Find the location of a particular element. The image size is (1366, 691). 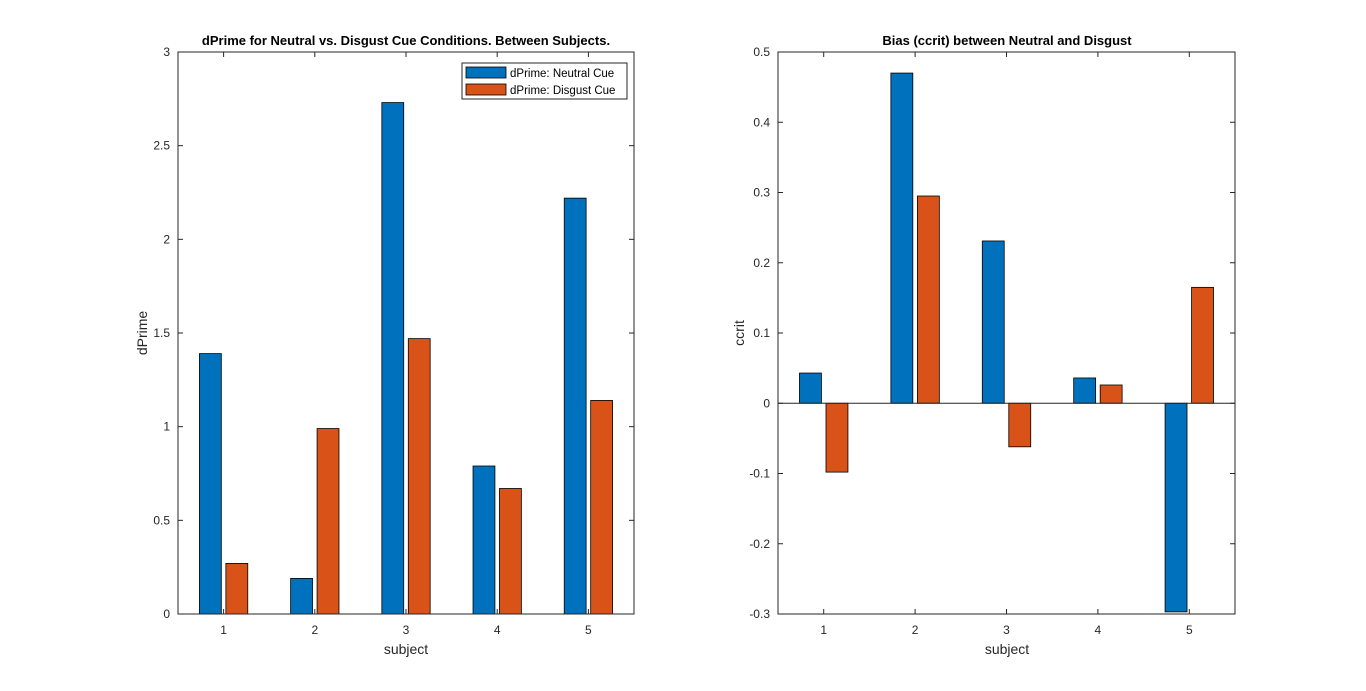

legend-swatch-disgust is located at coordinates (486, 89).